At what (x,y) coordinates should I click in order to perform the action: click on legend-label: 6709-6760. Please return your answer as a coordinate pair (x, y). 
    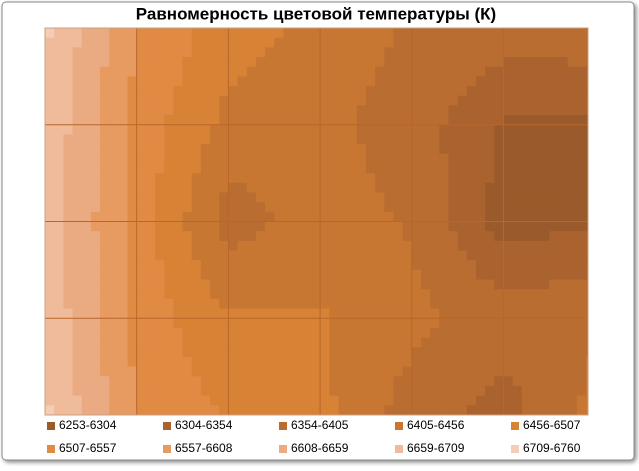
    Looking at the image, I should click on (552, 448).